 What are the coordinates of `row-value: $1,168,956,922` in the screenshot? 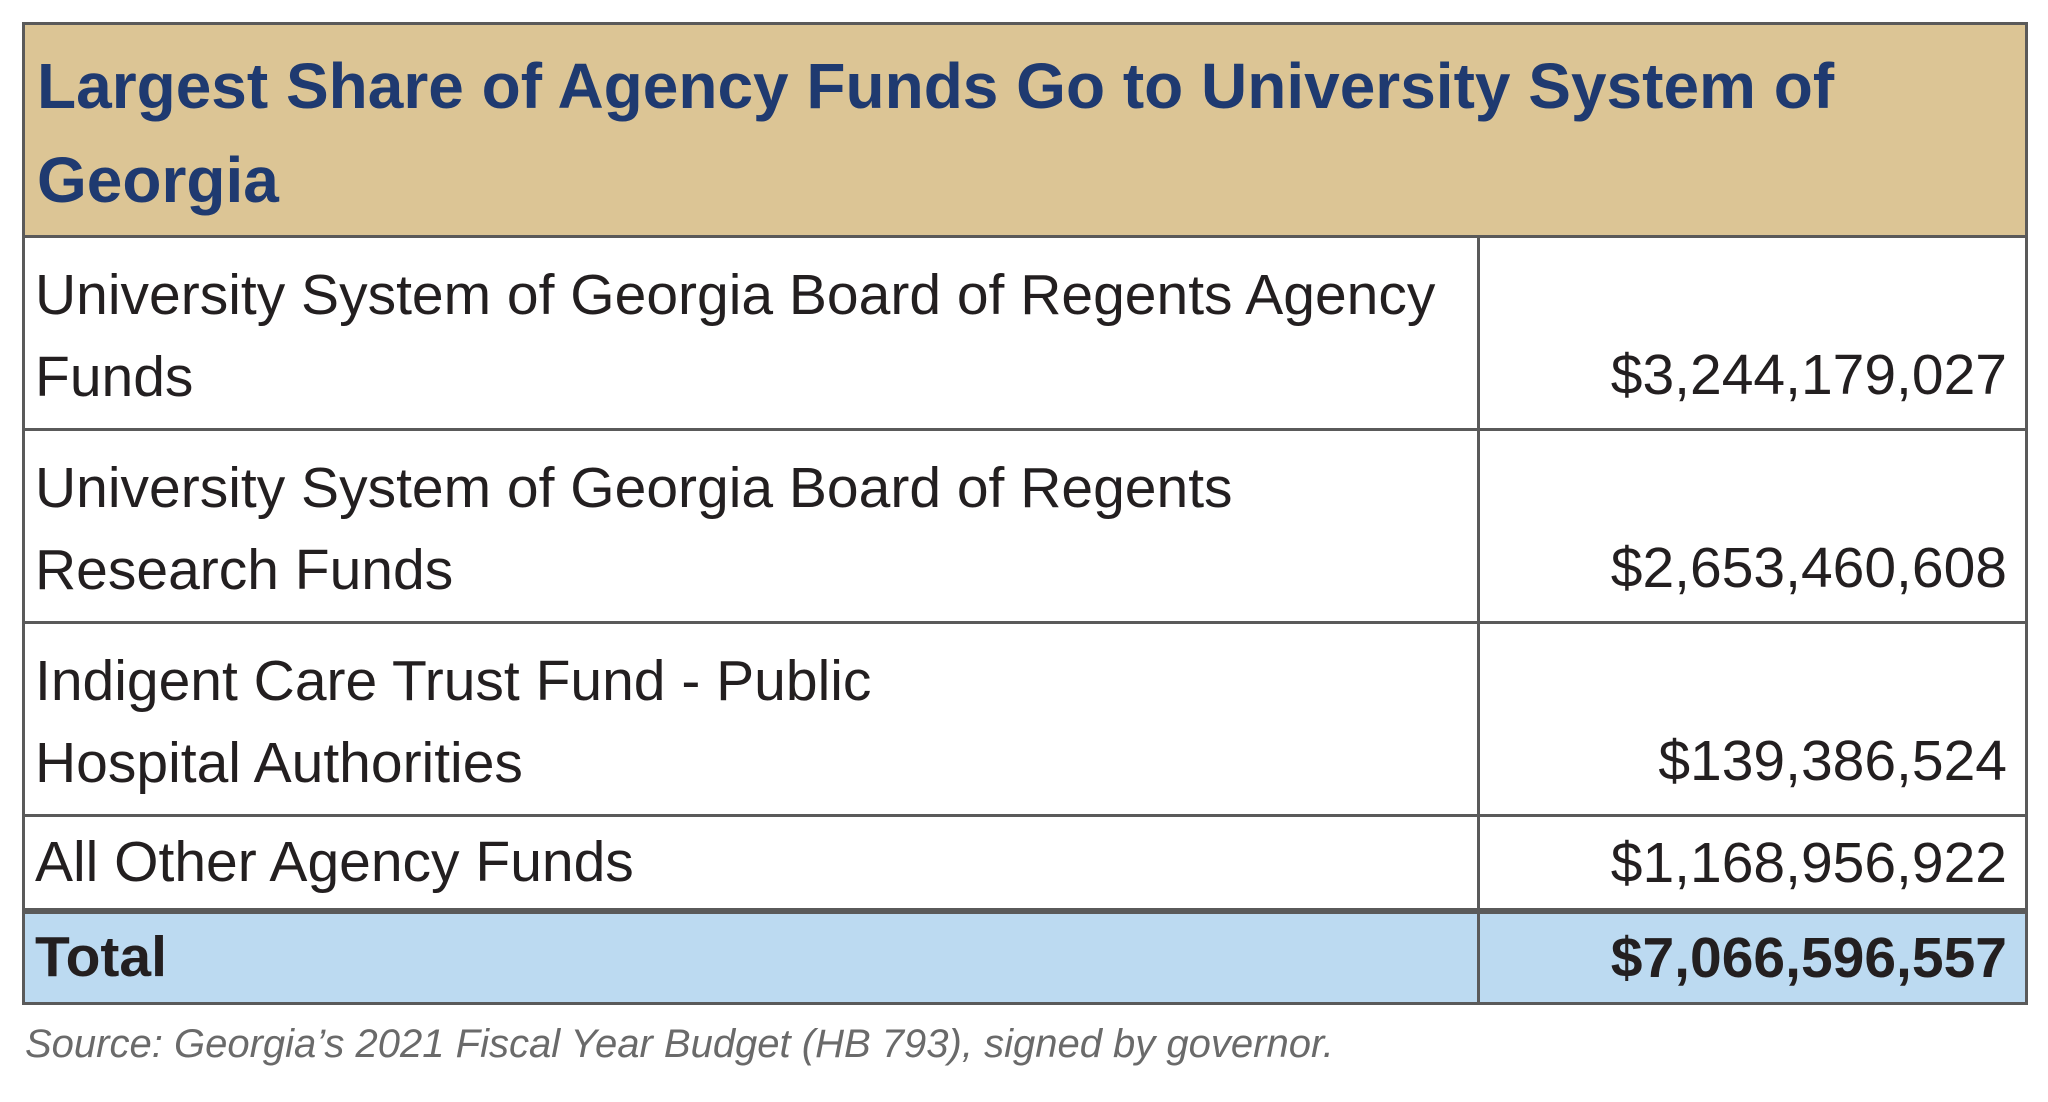 It's located at (1752, 862).